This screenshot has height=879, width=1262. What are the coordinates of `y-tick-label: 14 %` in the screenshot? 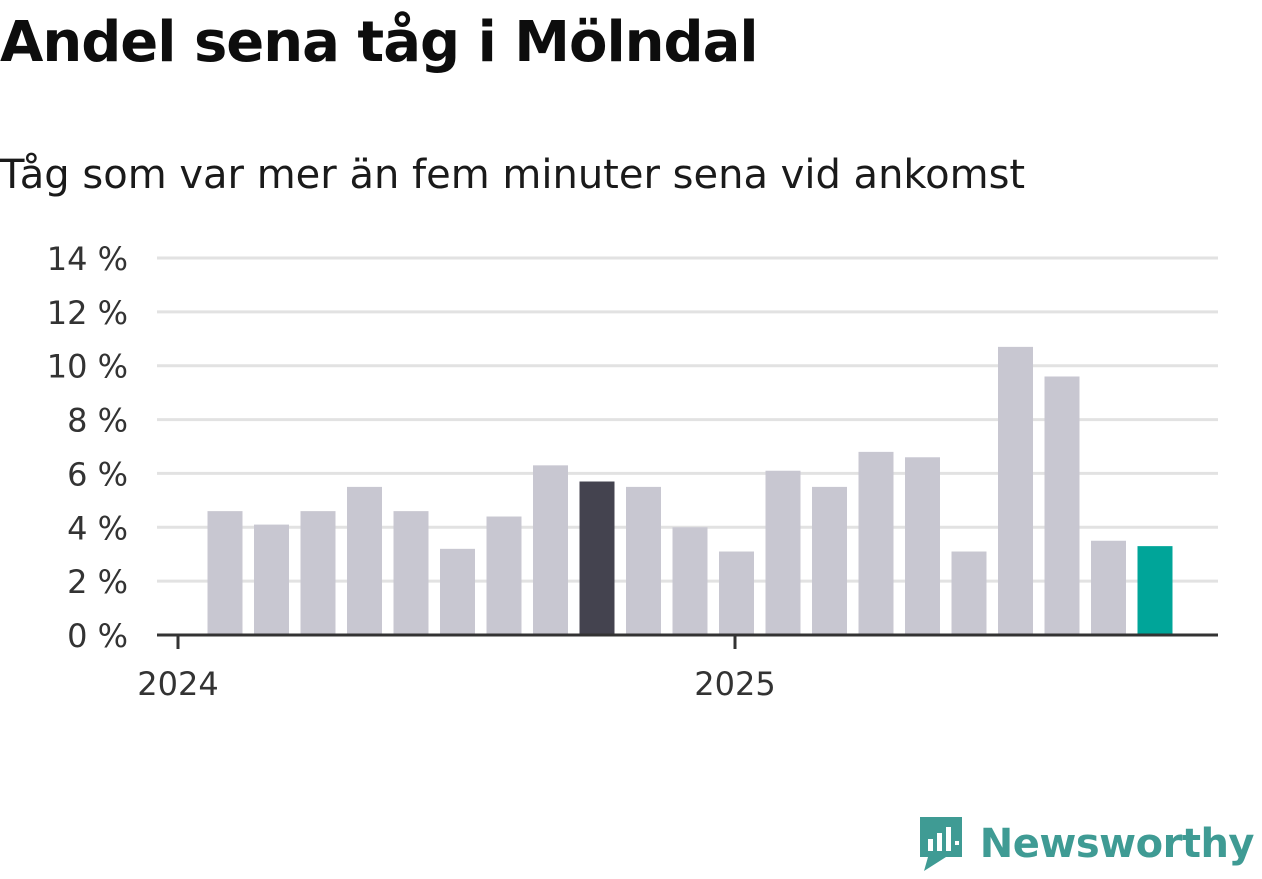 It's located at (87, 259).